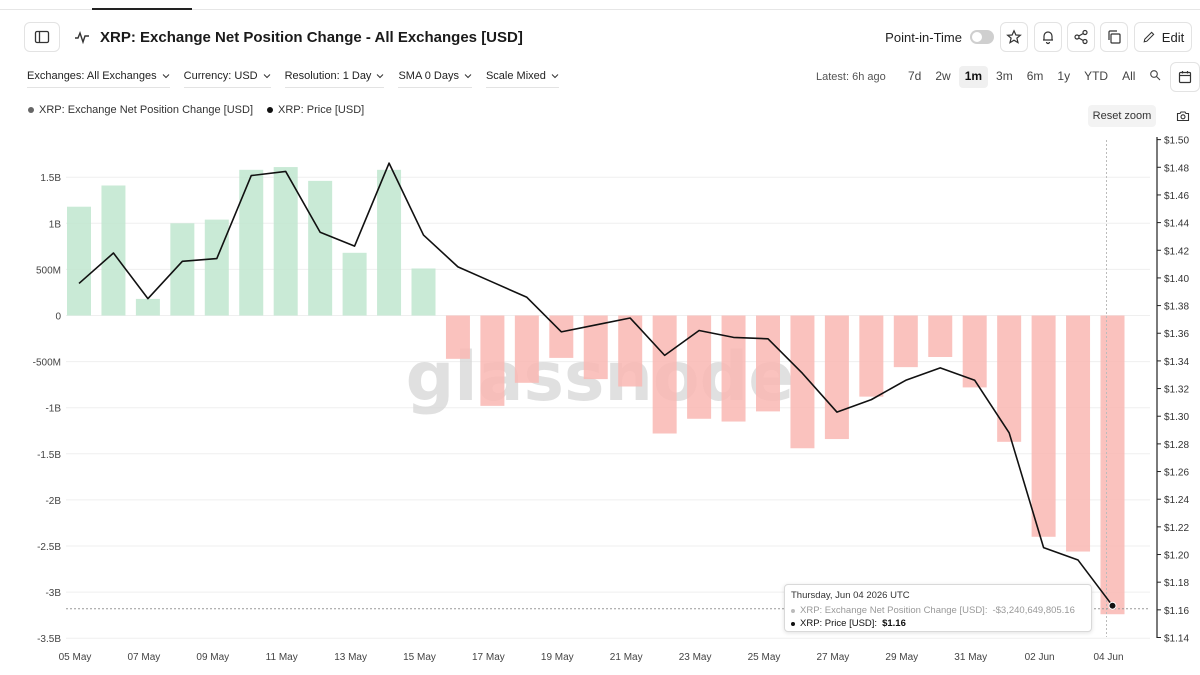 This screenshot has width=1200, height=675. Describe the element at coordinates (1122, 116) in the screenshot. I see `reset-zoom-button: Reset zoom` at that location.